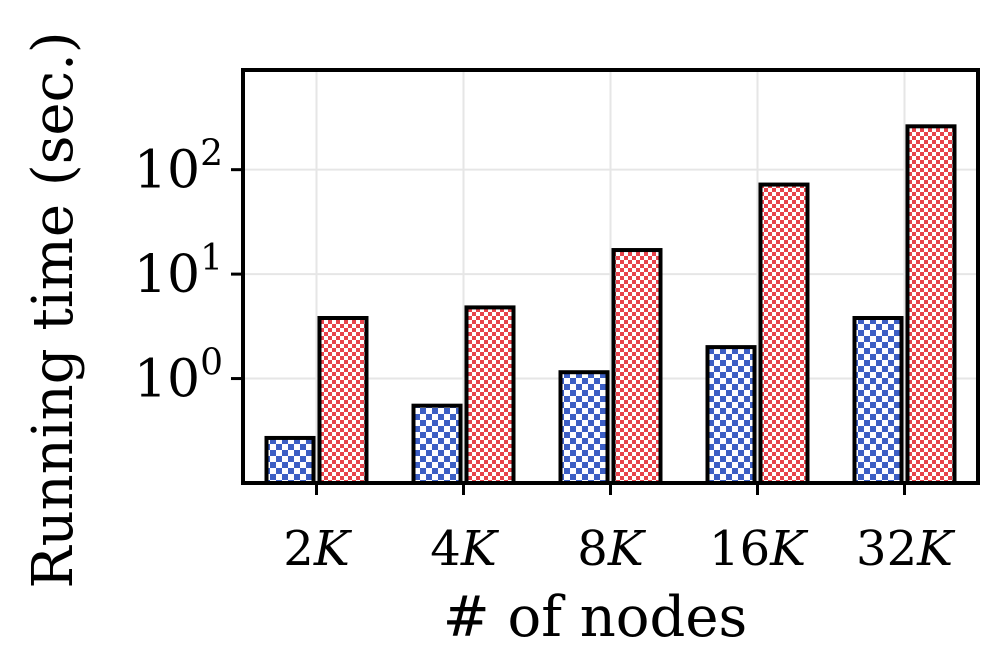 The height and width of the screenshot is (646, 987). I want to click on x-tick-number: 2, so click(298, 549).